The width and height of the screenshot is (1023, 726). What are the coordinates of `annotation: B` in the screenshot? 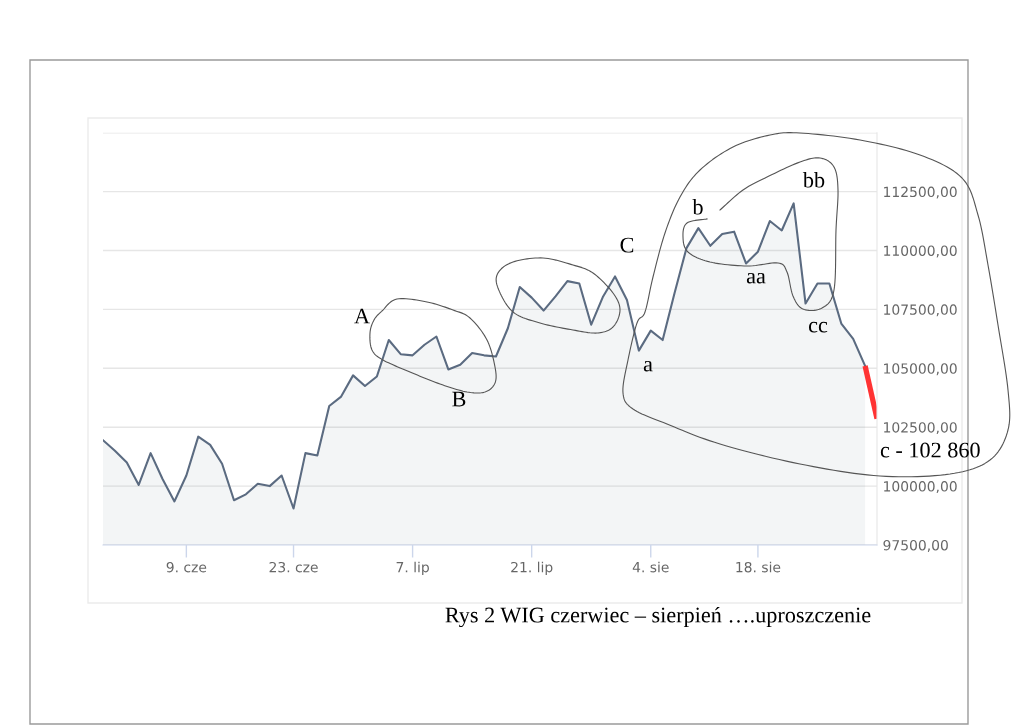 It's located at (459, 399).